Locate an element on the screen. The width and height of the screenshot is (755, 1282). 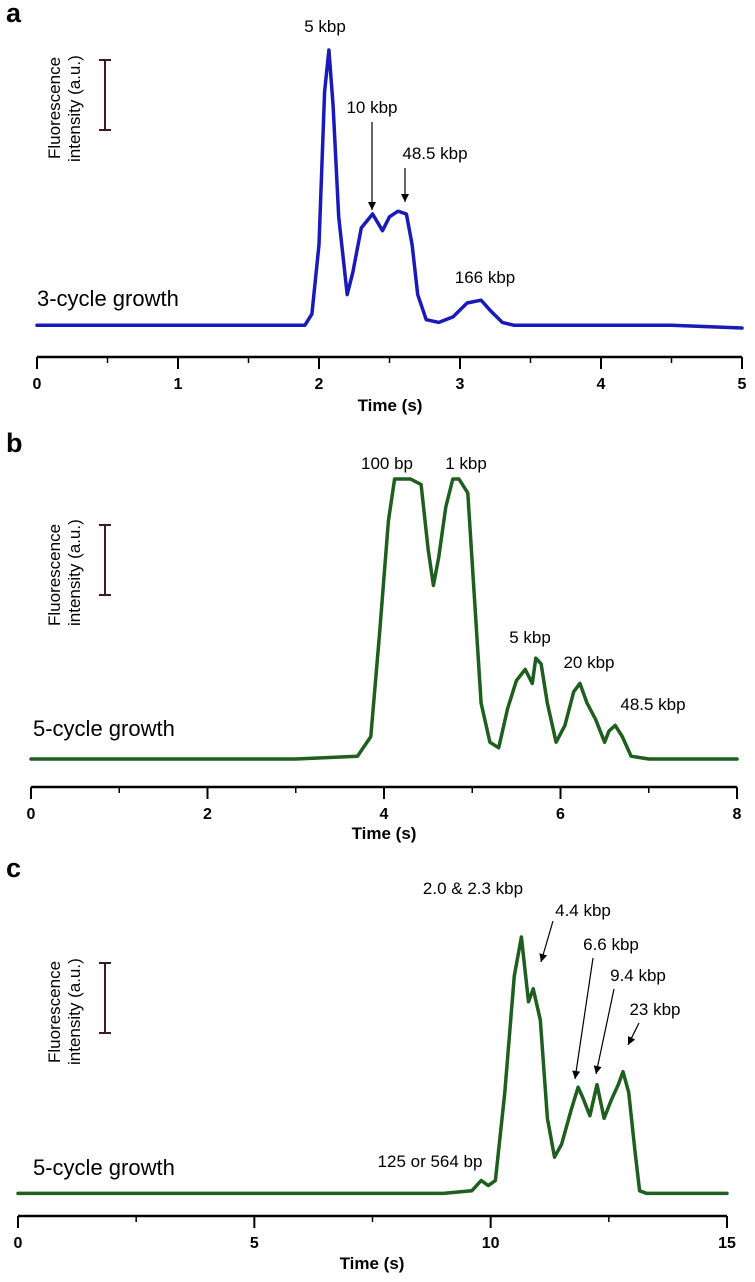
peak-label: 9.4 kbp is located at coordinates (638, 975).